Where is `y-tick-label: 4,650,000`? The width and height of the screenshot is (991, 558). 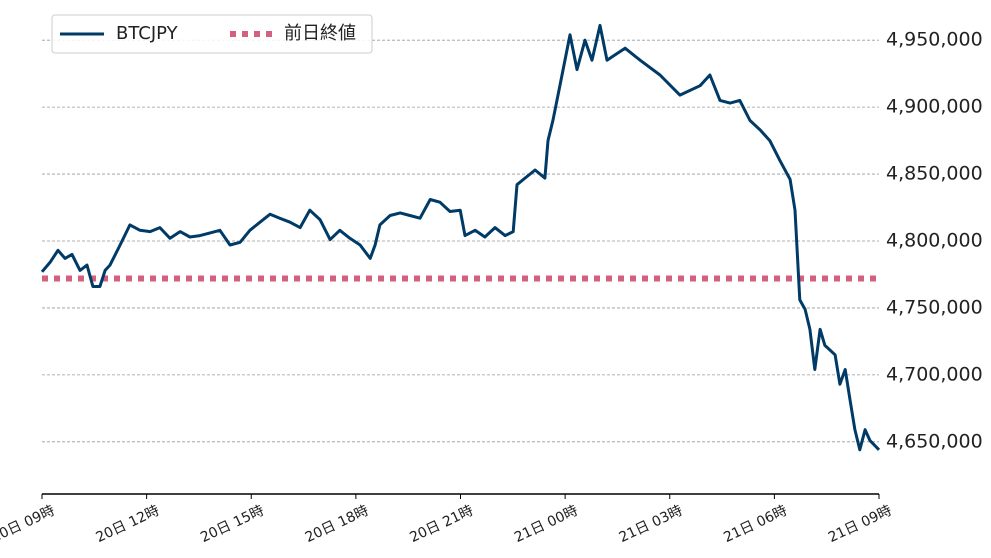
y-tick-label: 4,650,000 is located at coordinates (934, 441).